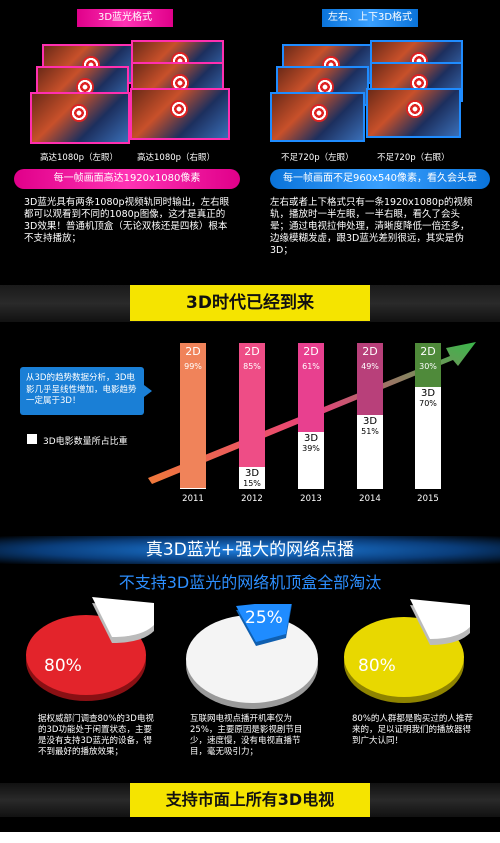 The width and height of the screenshot is (500, 843). I want to click on year-bar: 2D 85% 3D 15%, so click(252, 416).